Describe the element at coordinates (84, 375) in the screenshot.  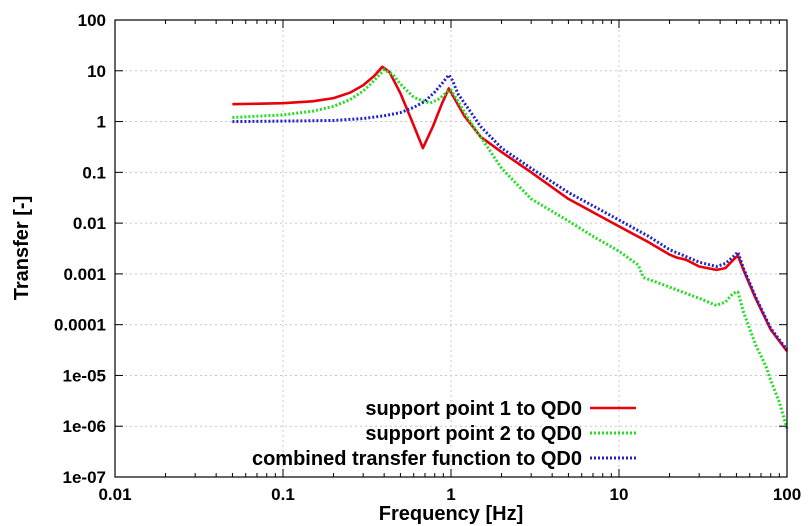
I see `y-tick-label: 1e-05` at that location.